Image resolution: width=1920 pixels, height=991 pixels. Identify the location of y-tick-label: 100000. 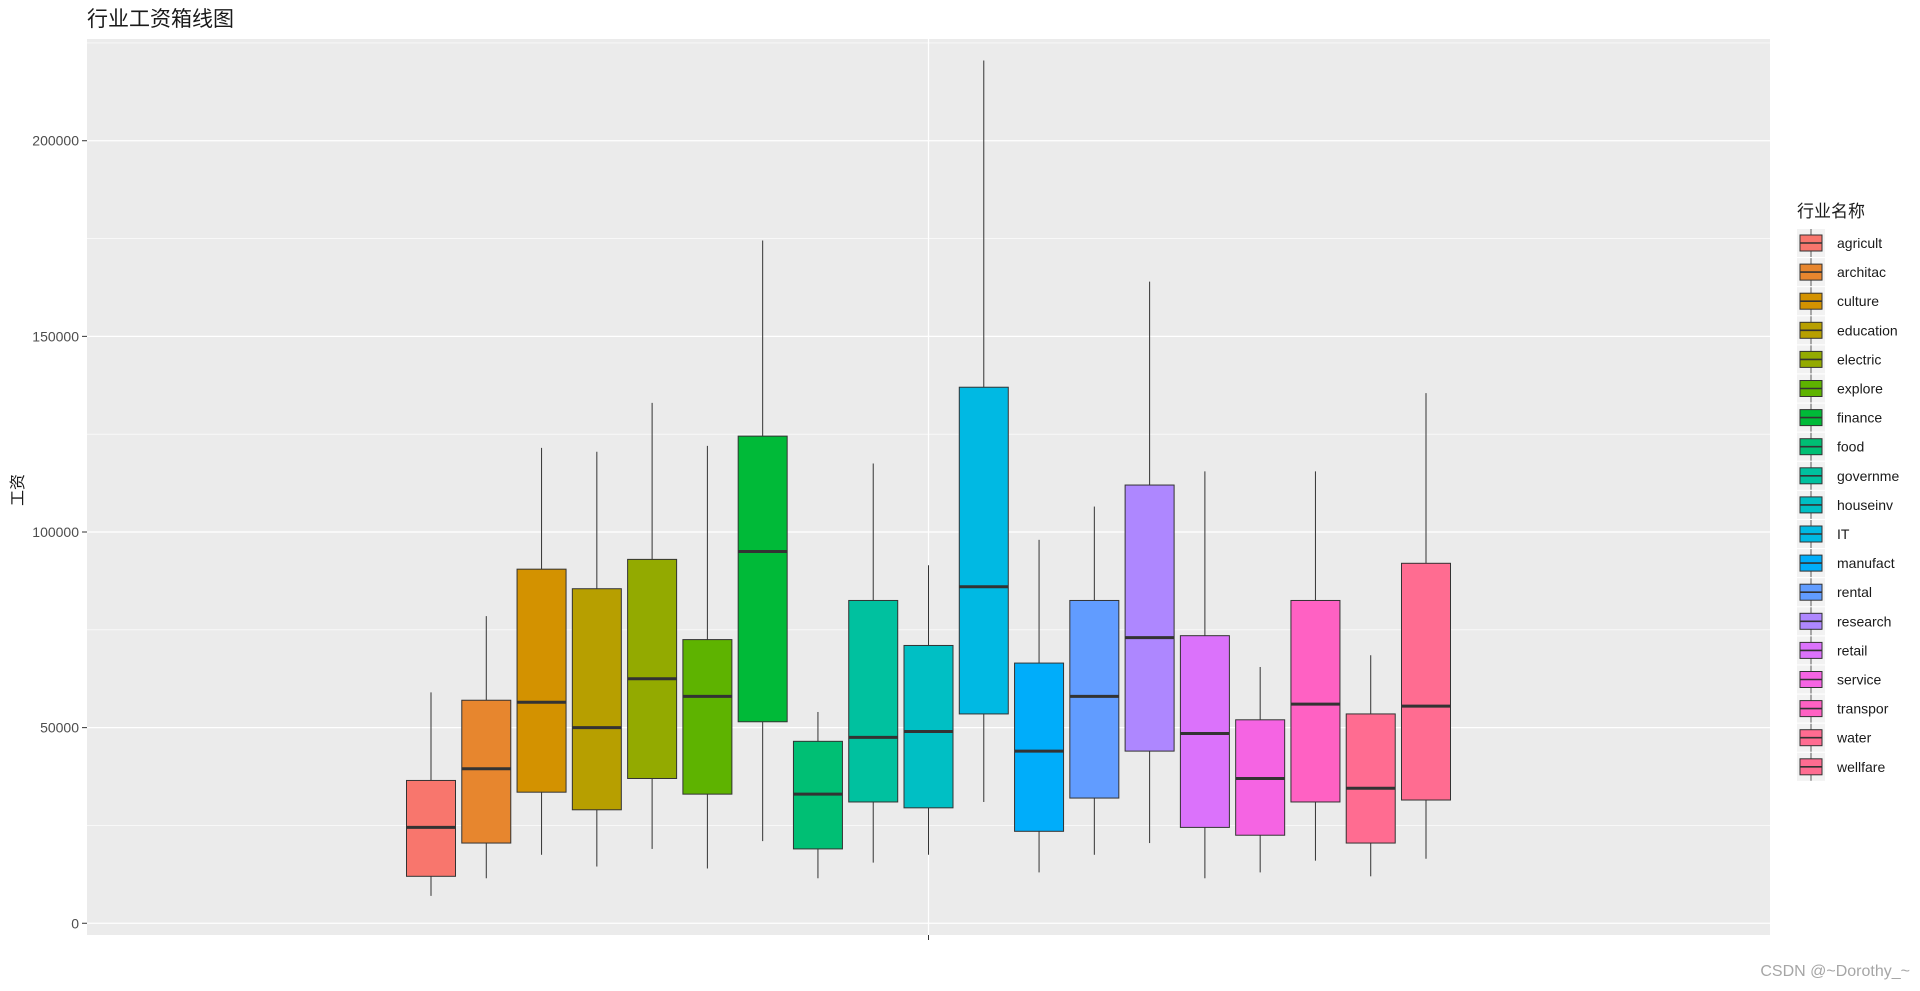
(55, 532).